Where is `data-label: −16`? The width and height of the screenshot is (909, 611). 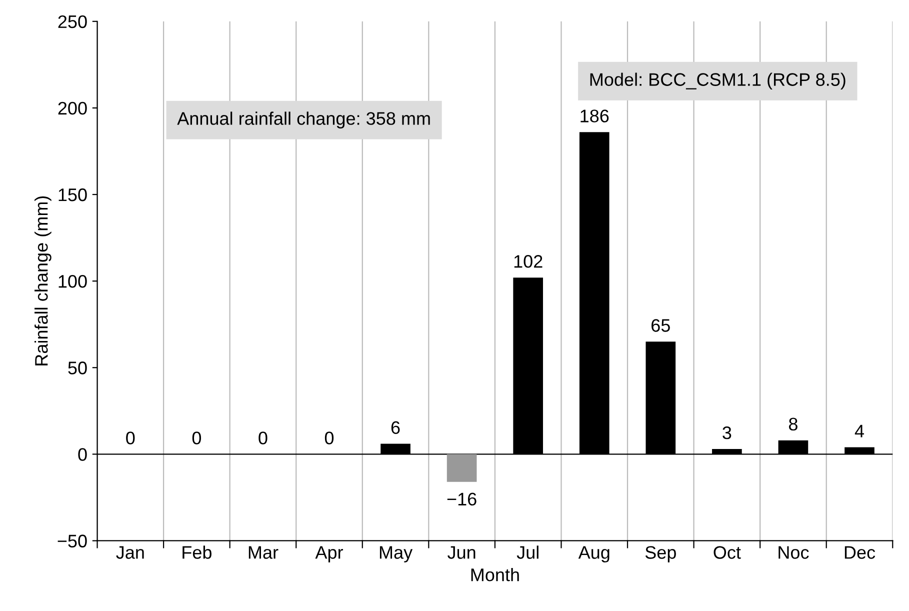 data-label: −16 is located at coordinates (461, 499).